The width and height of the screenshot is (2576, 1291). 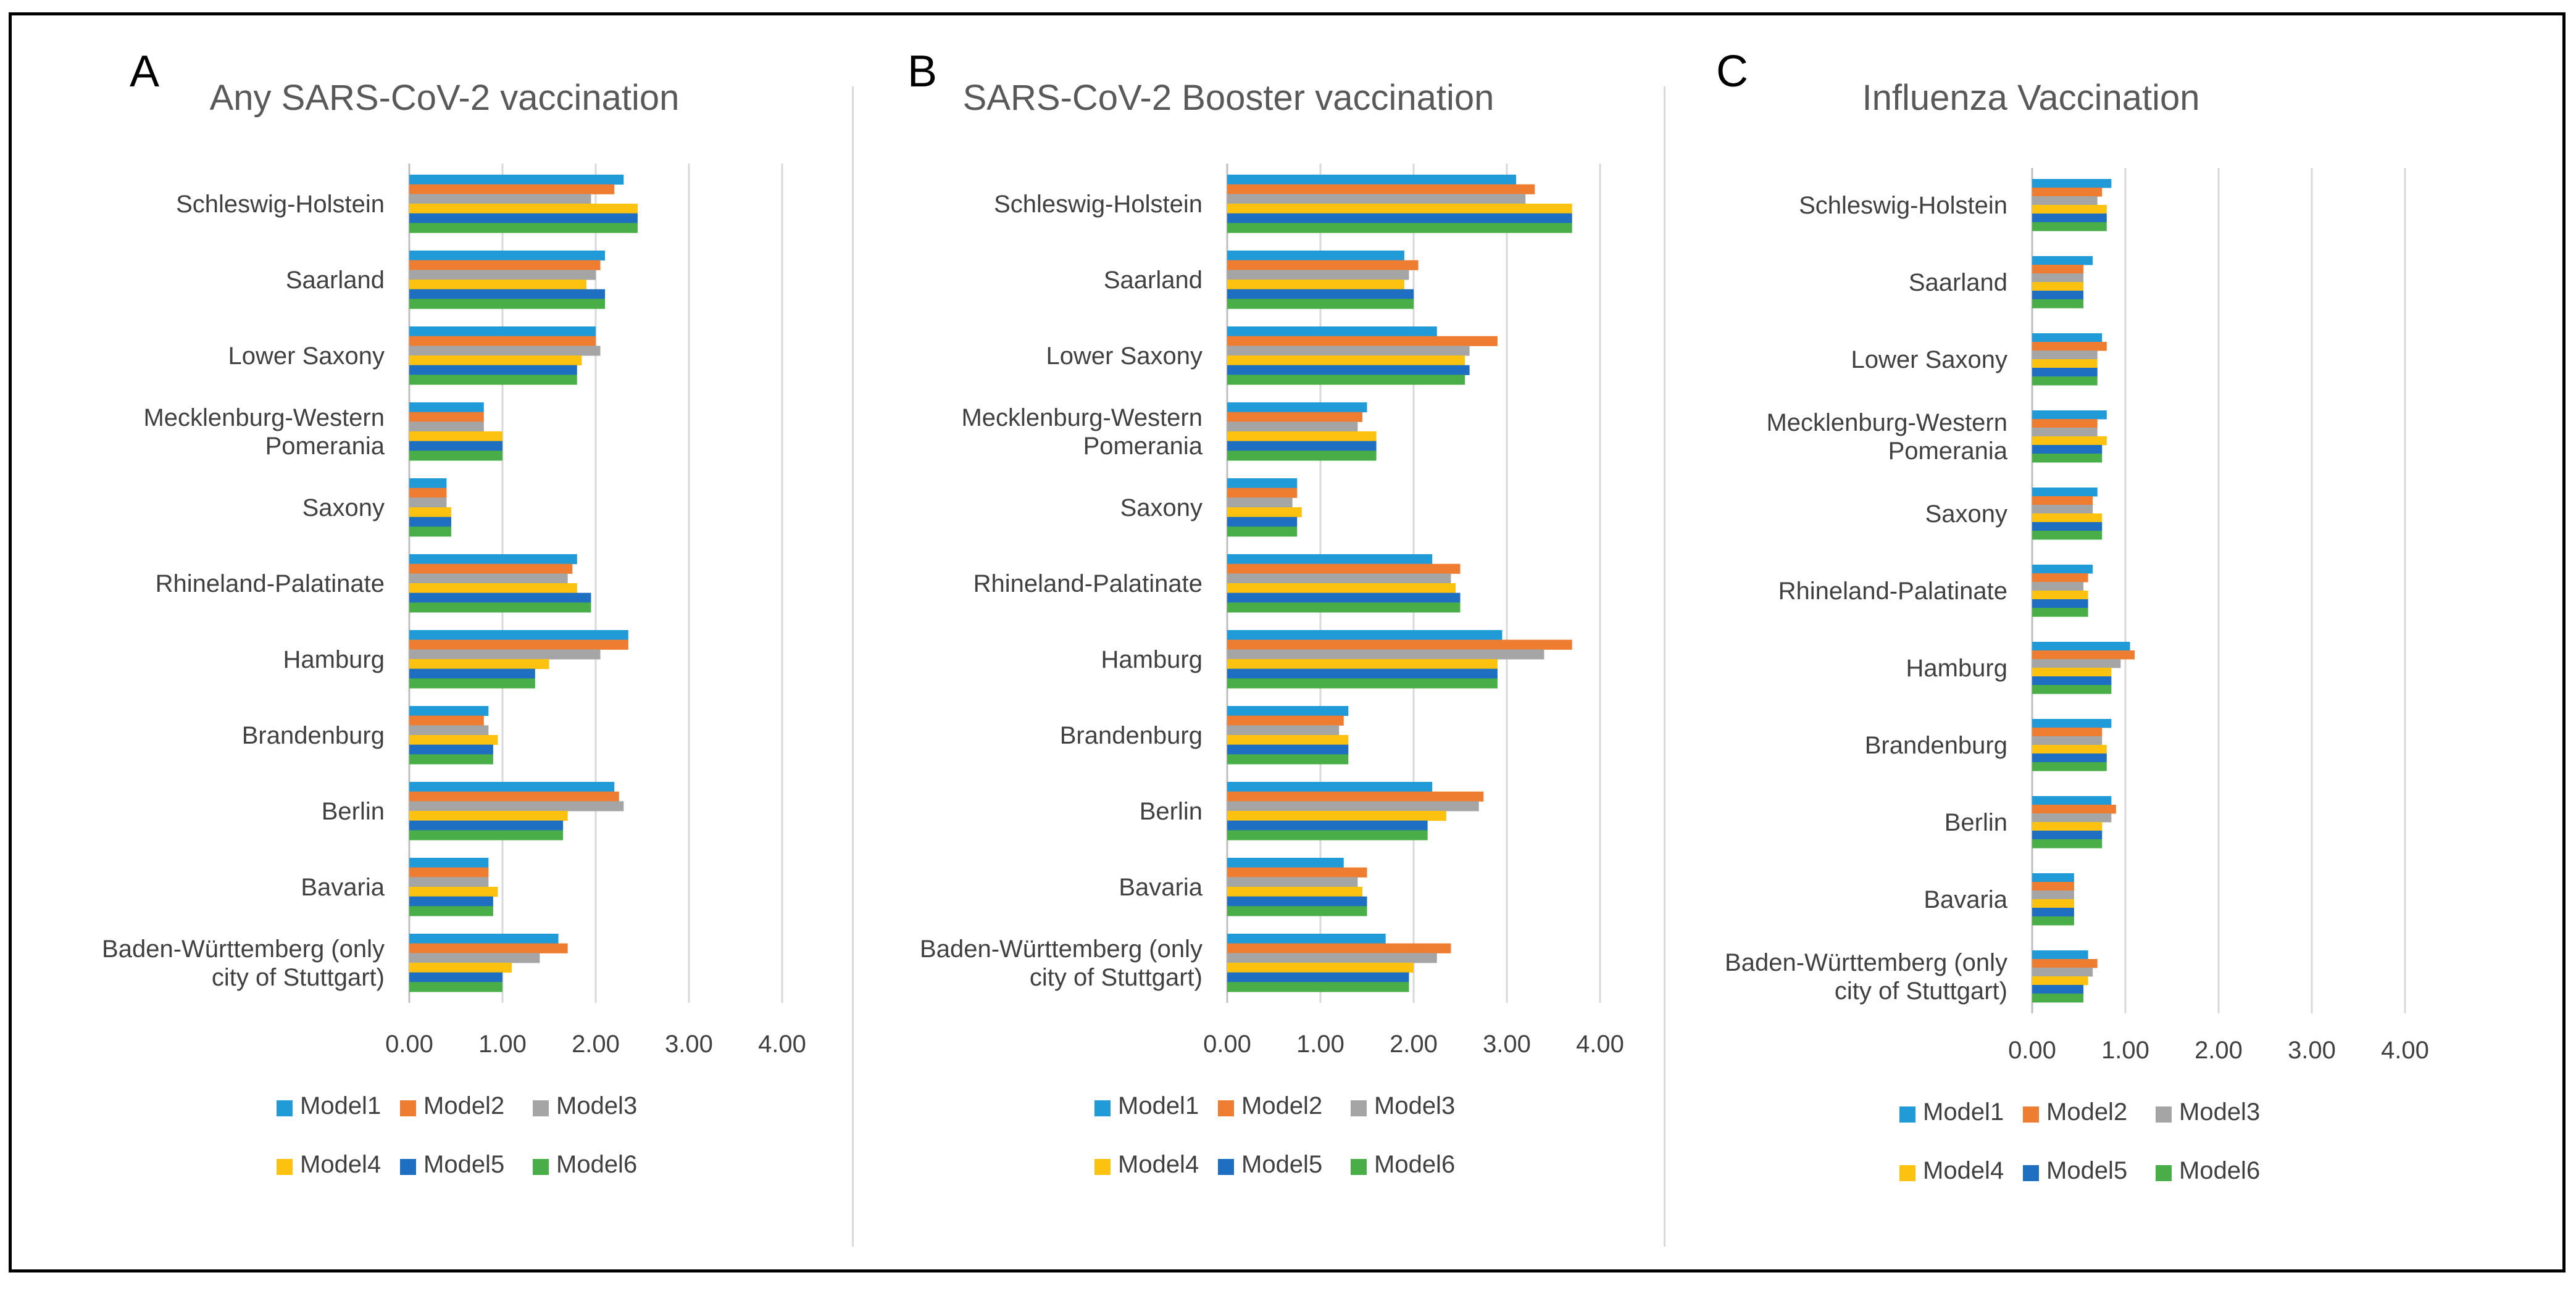 I want to click on category-label: Pomerania, so click(x=1143, y=446).